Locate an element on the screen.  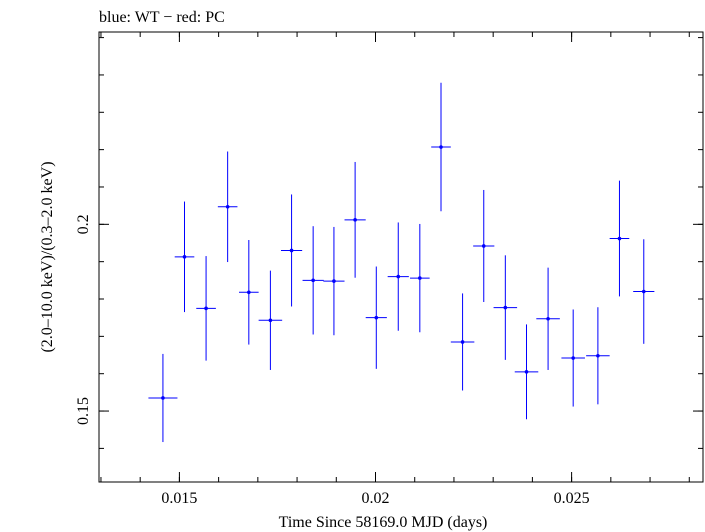
y-tick-label: 0.2 is located at coordinates (83, 224).